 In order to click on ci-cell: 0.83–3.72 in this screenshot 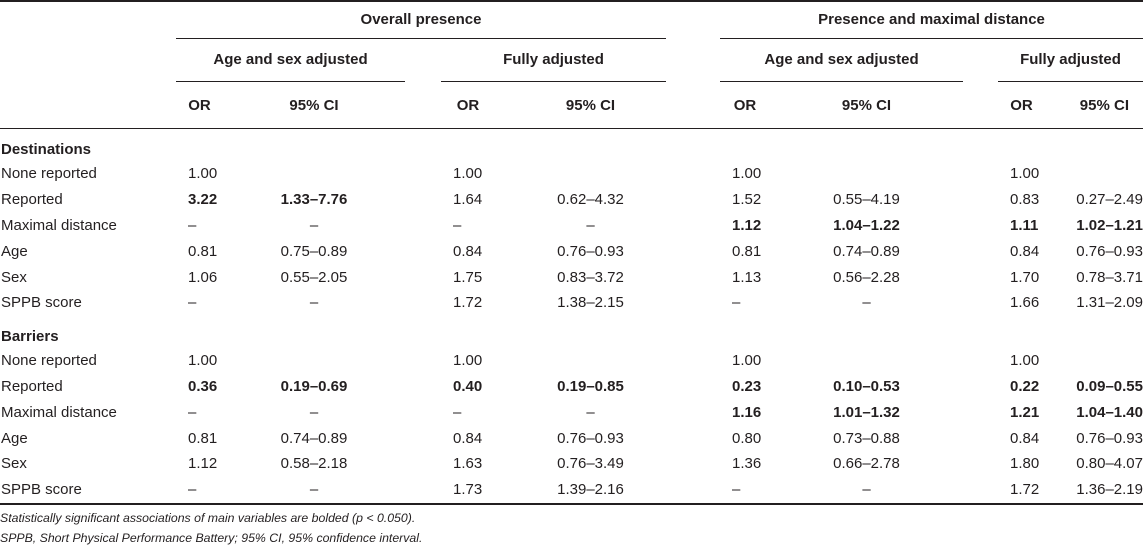, I will do `click(590, 277)`.